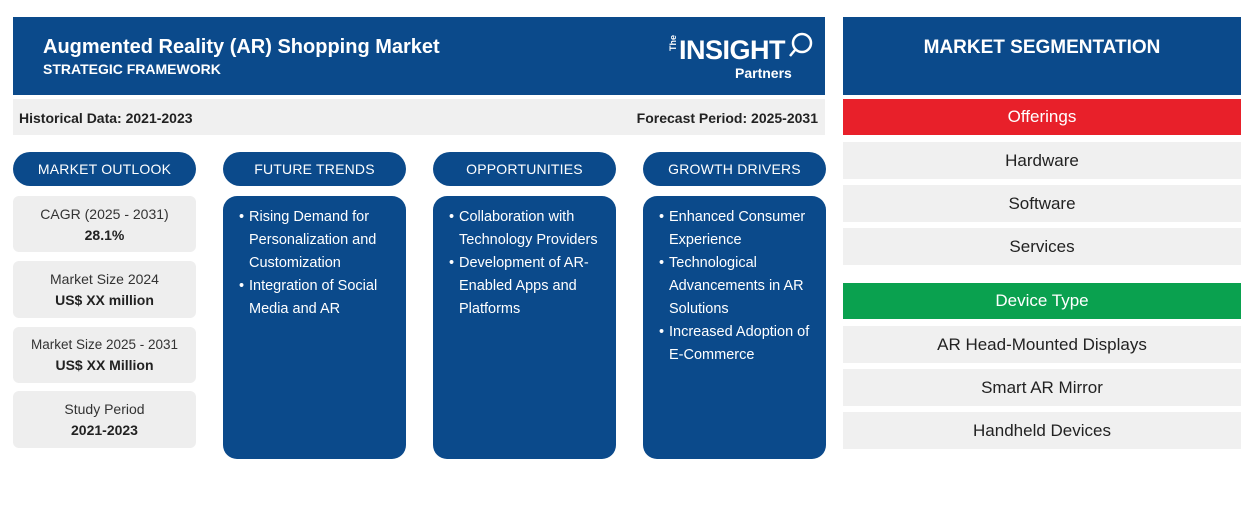 Image resolution: width=1254 pixels, height=530 pixels. I want to click on segment-item-ar-head-mounted-displays: AR Head-Mounted Displays, so click(1042, 344).